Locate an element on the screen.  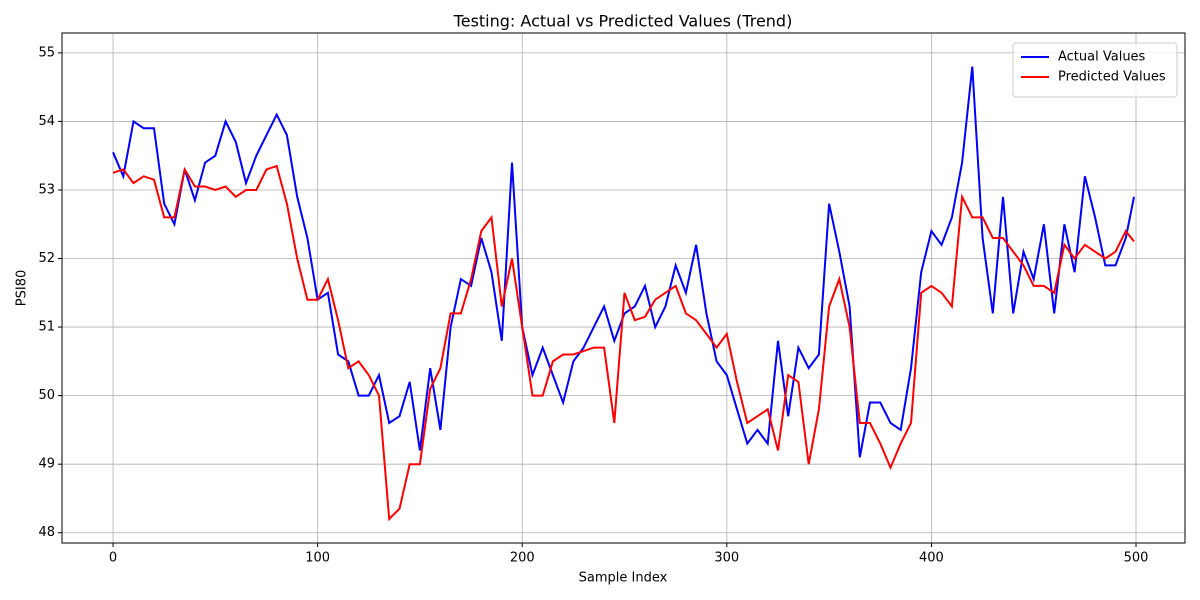
x-tick-label: 200 is located at coordinates (522, 558).